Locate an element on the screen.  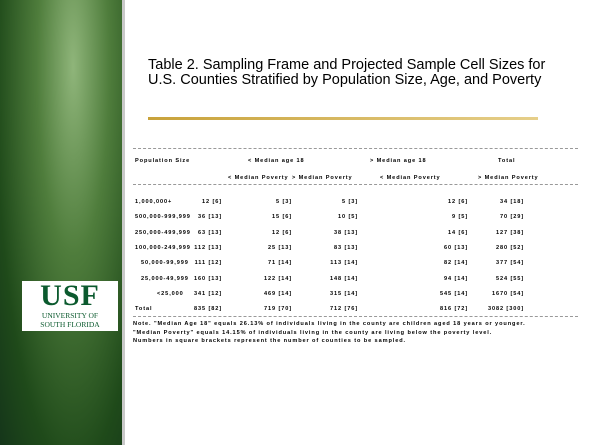
table-cell: 545 [14] is located at coordinates (453, 293).